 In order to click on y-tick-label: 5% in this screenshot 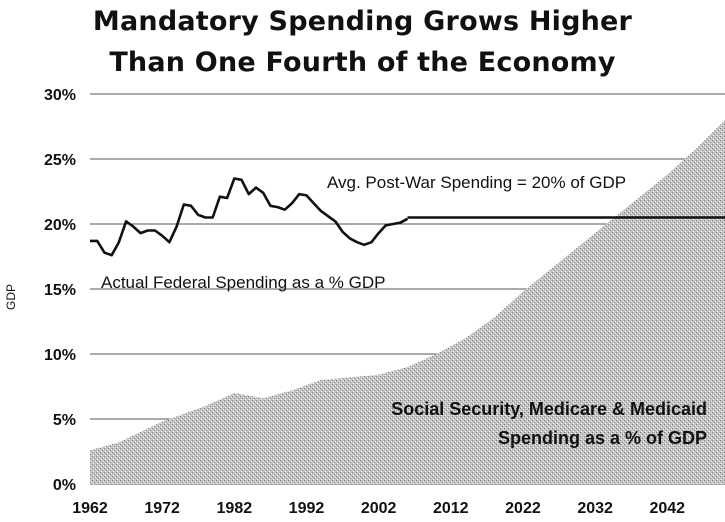, I will do `click(64, 420)`.